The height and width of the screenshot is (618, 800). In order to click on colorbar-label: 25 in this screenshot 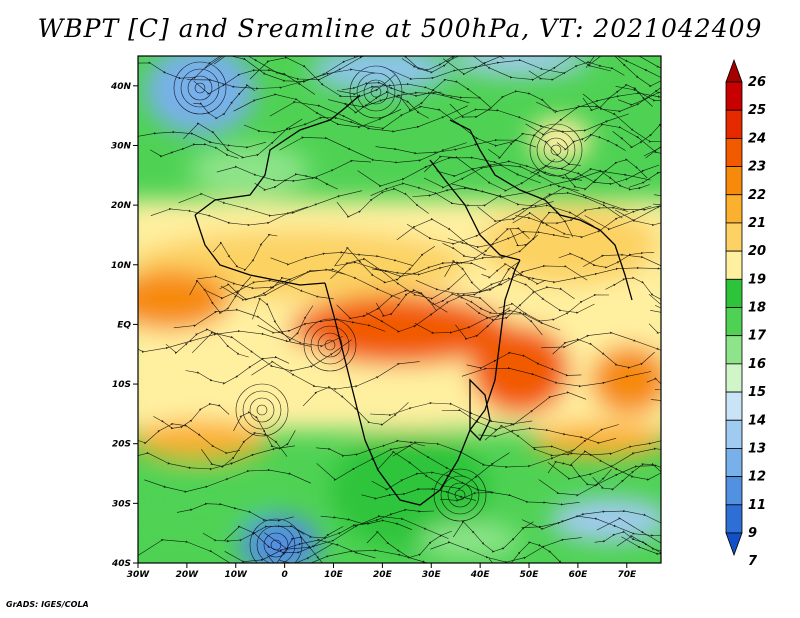, I will do `click(757, 110)`.